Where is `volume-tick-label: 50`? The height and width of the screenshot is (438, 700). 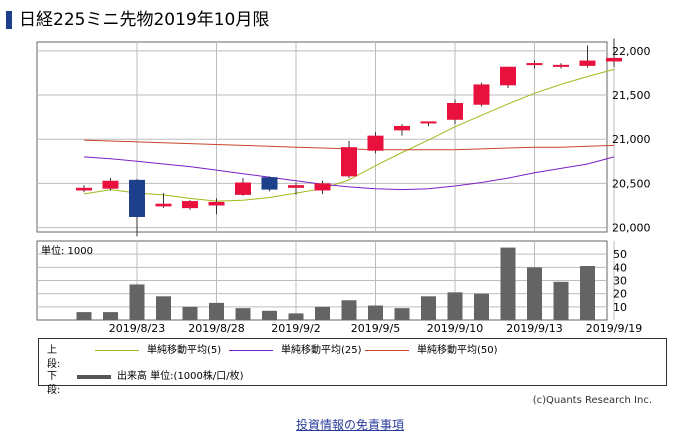 volume-tick-label: 50 is located at coordinates (620, 254).